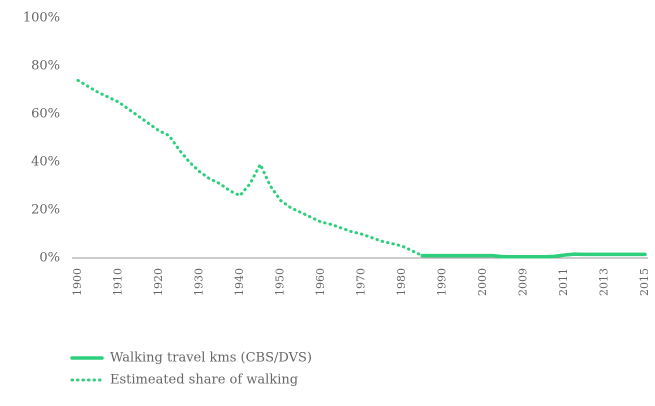 The height and width of the screenshot is (406, 655). I want to click on x-tick-label: 1930, so click(199, 282).